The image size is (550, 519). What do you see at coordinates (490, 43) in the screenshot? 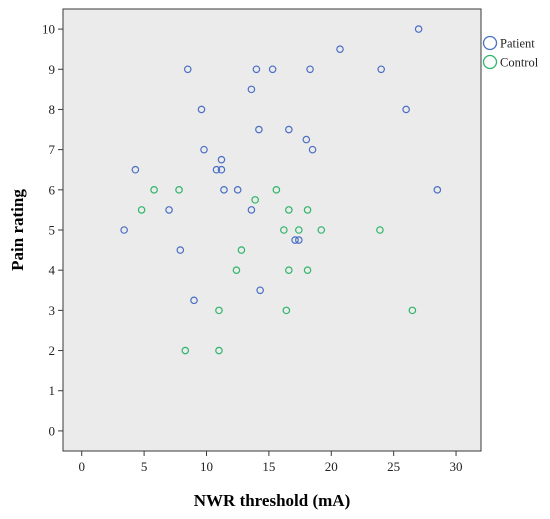
I see `legend-marker-patient` at bounding box center [490, 43].